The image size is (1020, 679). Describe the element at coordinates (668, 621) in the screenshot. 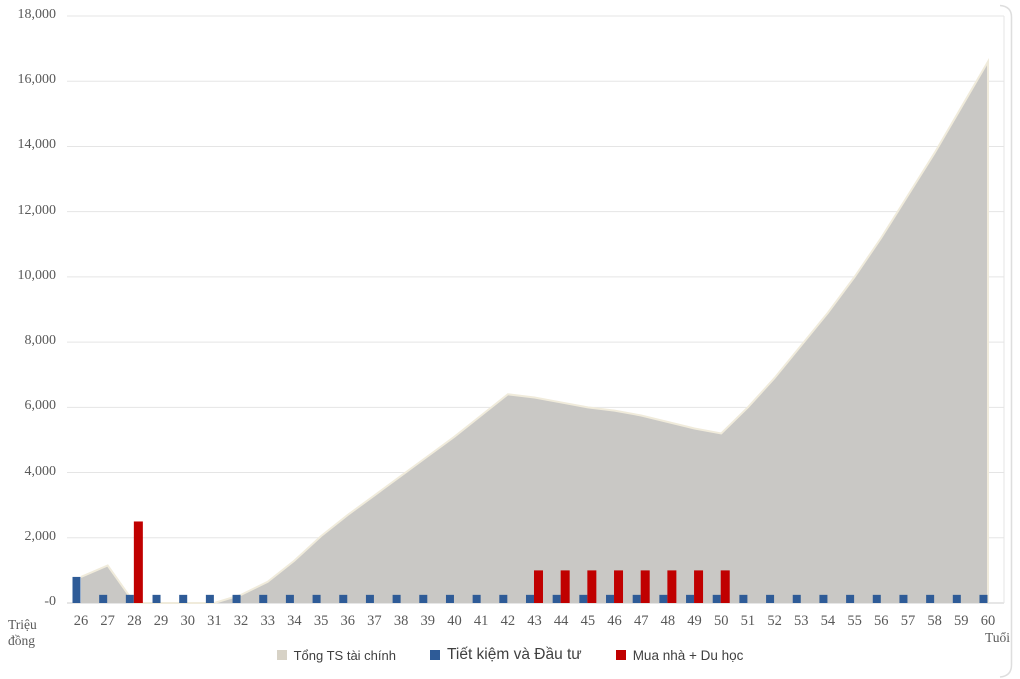

I see `x-axis-tick-label: 48` at that location.